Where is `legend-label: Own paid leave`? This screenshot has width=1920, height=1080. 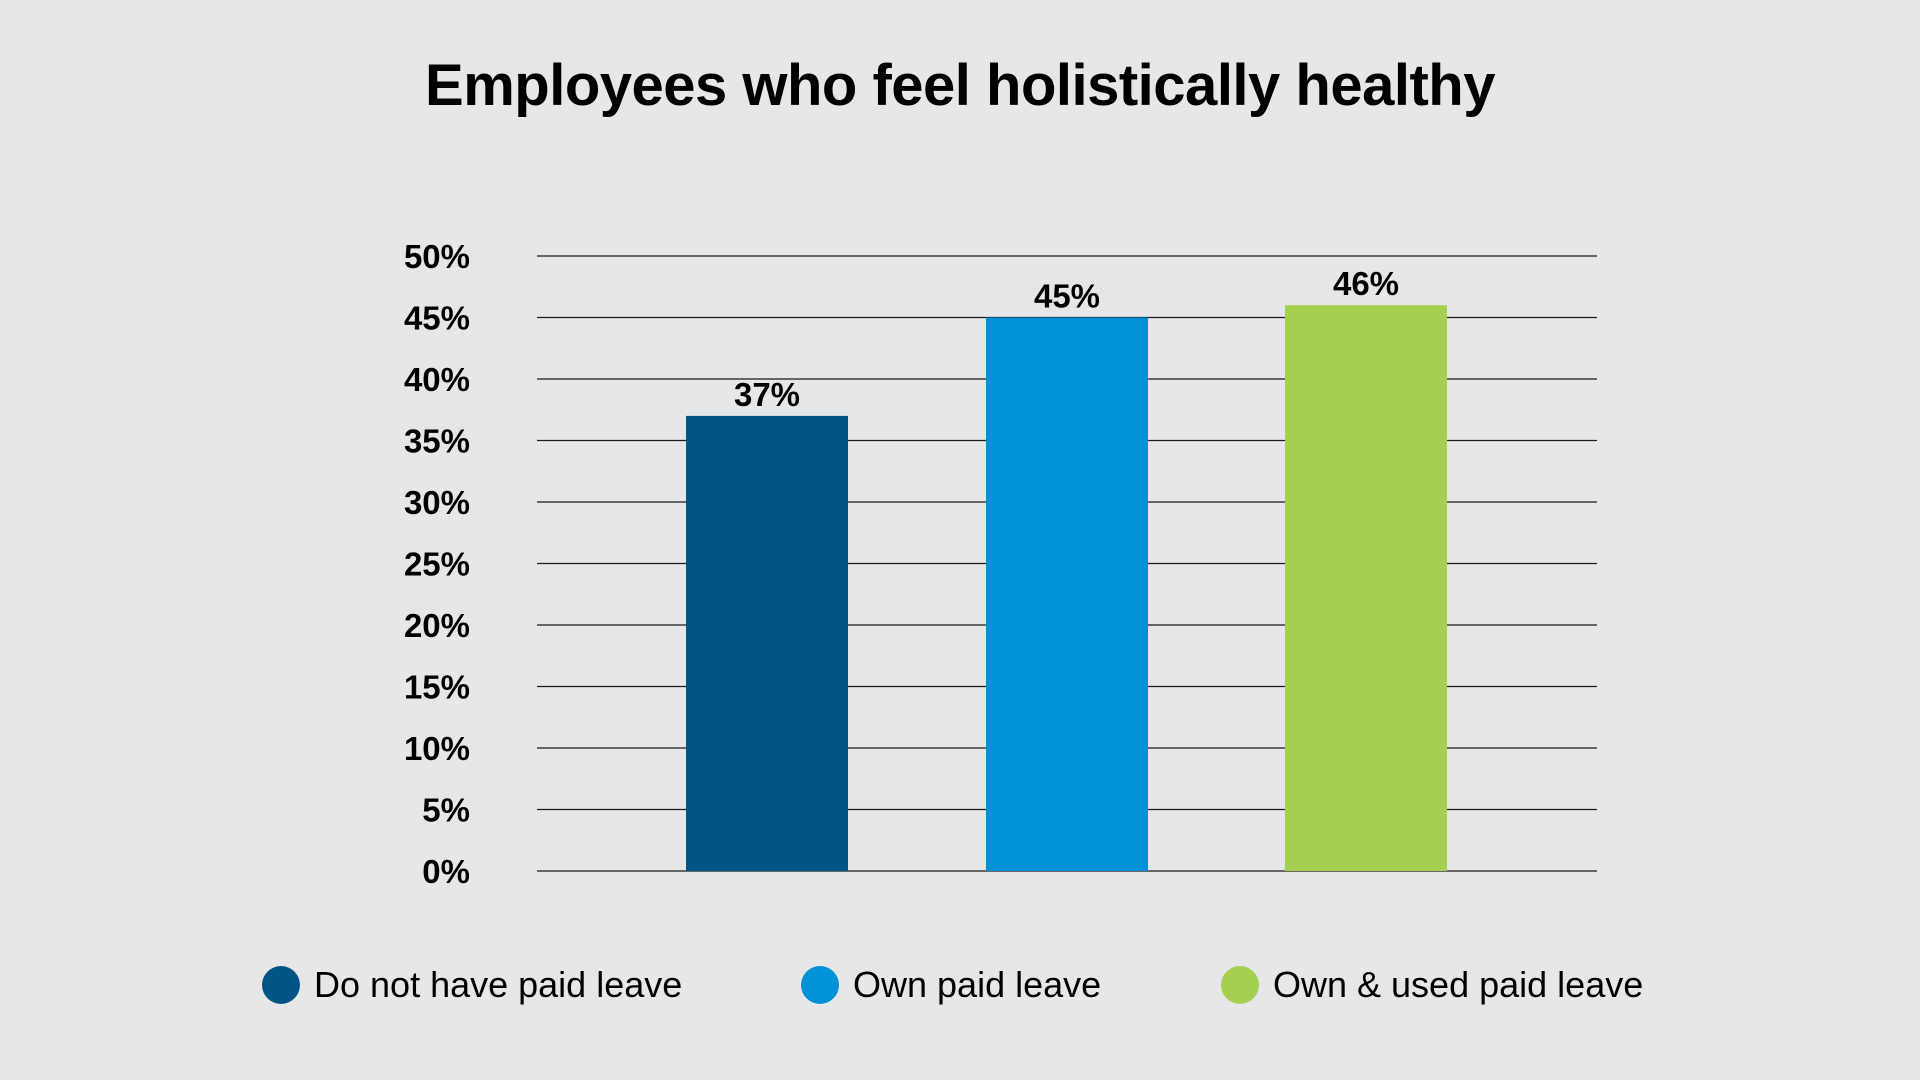
legend-label: Own paid leave is located at coordinates (977, 984).